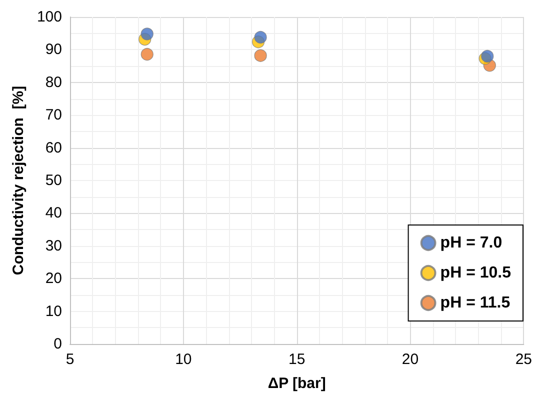  What do you see at coordinates (53, 245) in the screenshot?
I see `y-tick-label: 30` at bounding box center [53, 245].